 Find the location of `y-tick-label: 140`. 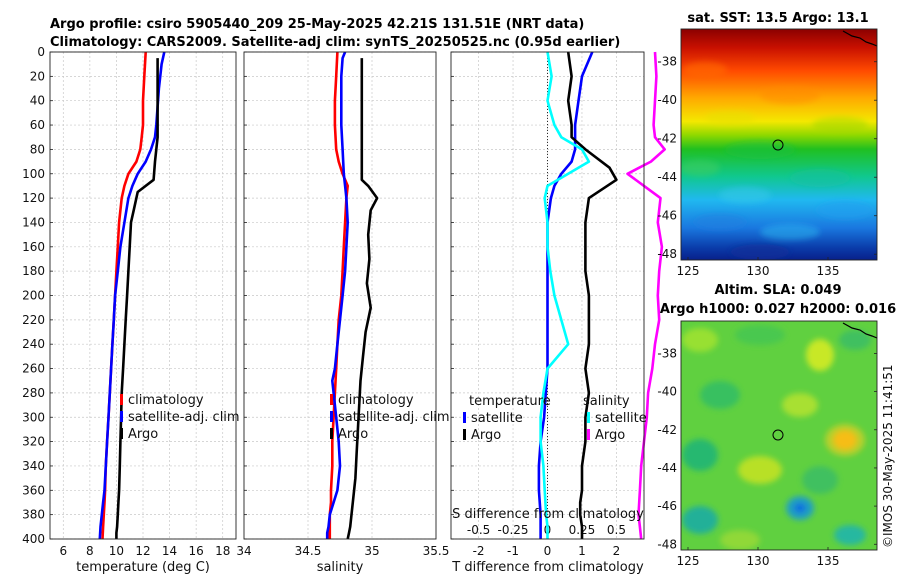

y-tick-label: 140 is located at coordinates (33, 222).